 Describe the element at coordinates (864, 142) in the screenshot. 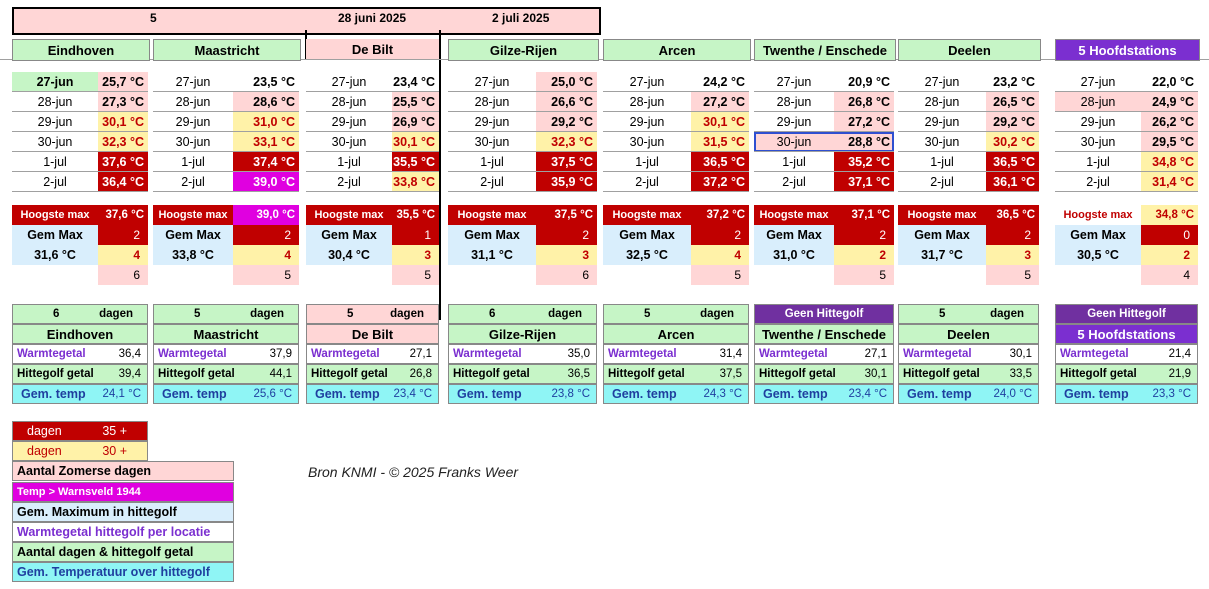

I see `temp-cell: 28,8 °C` at that location.